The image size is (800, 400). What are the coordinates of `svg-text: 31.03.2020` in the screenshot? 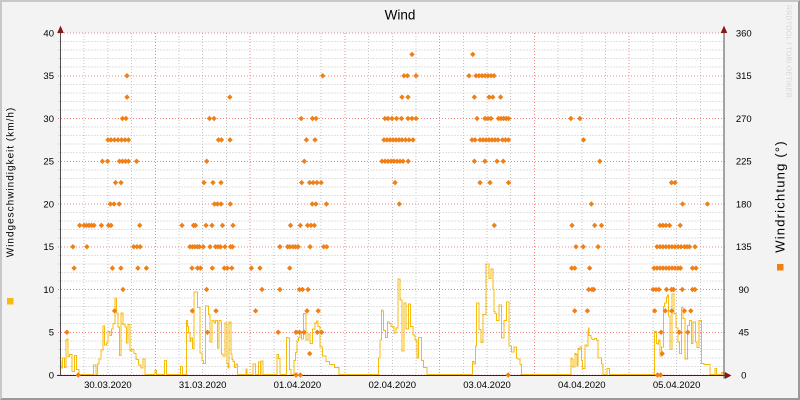 It's located at (203, 385).